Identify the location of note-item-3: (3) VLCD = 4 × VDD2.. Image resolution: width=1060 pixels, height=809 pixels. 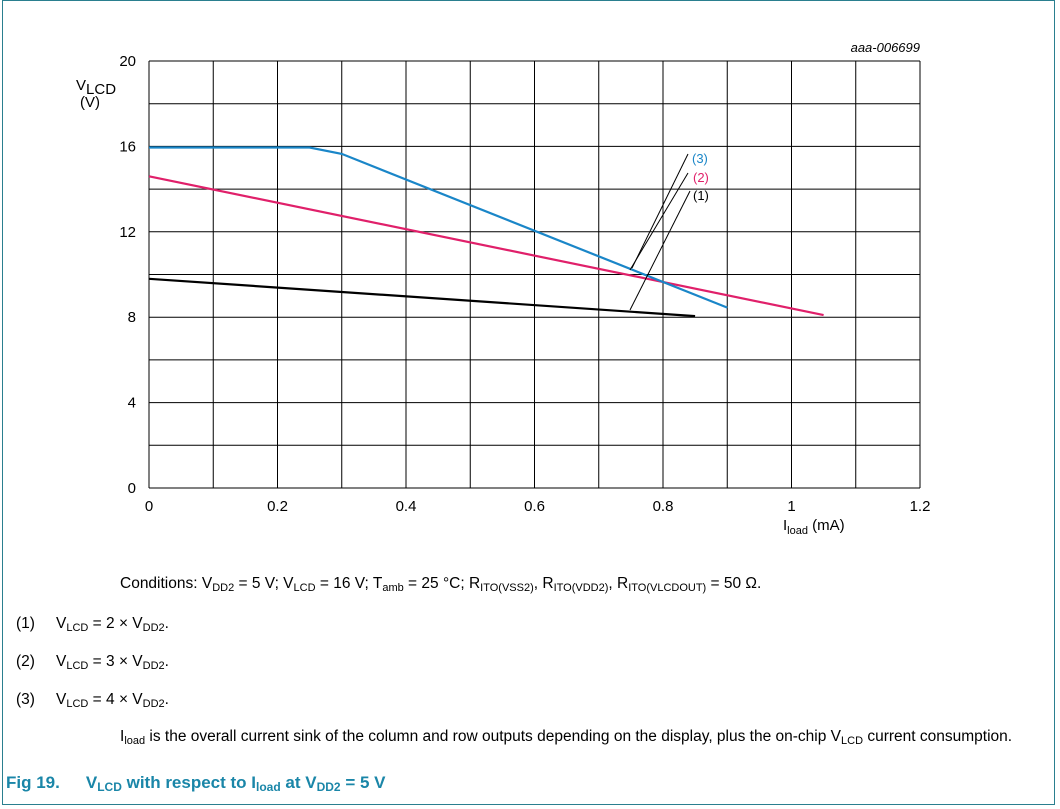
(92, 700).